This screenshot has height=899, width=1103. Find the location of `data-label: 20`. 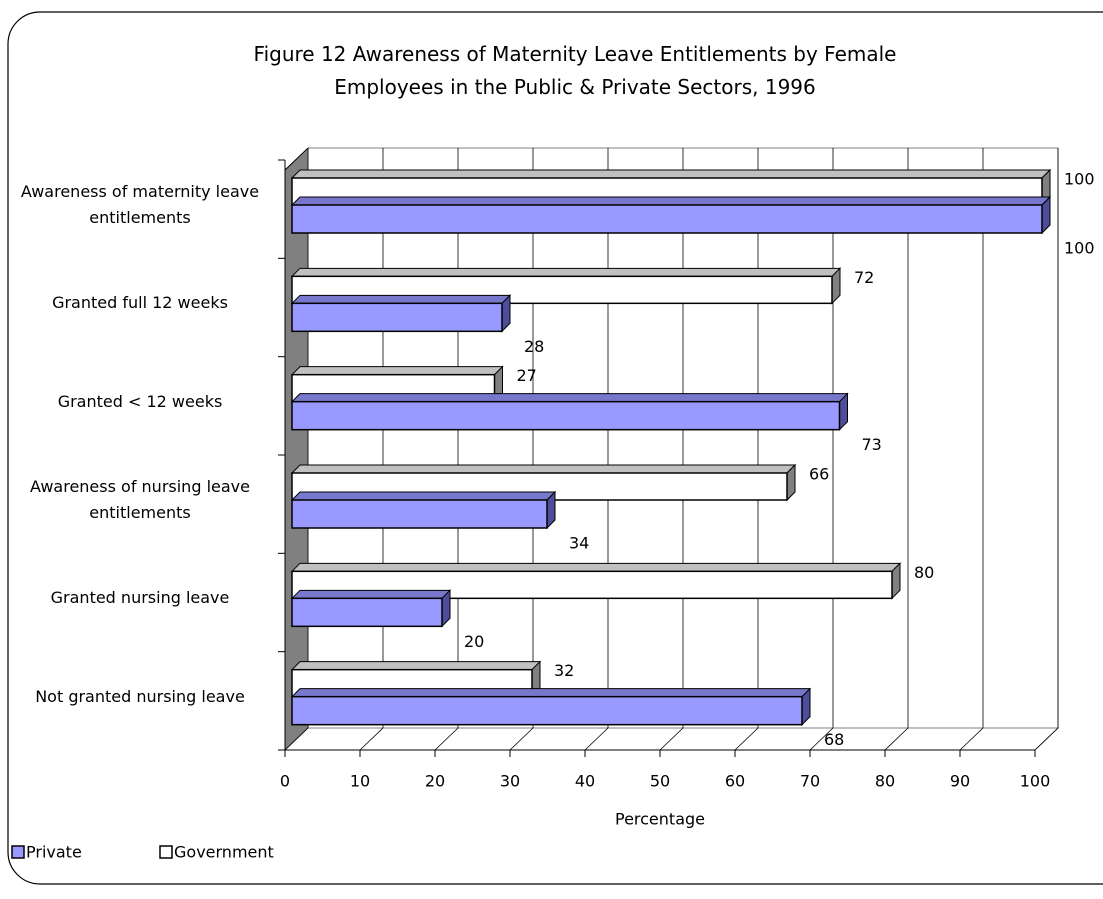

data-label: 20 is located at coordinates (474, 641).